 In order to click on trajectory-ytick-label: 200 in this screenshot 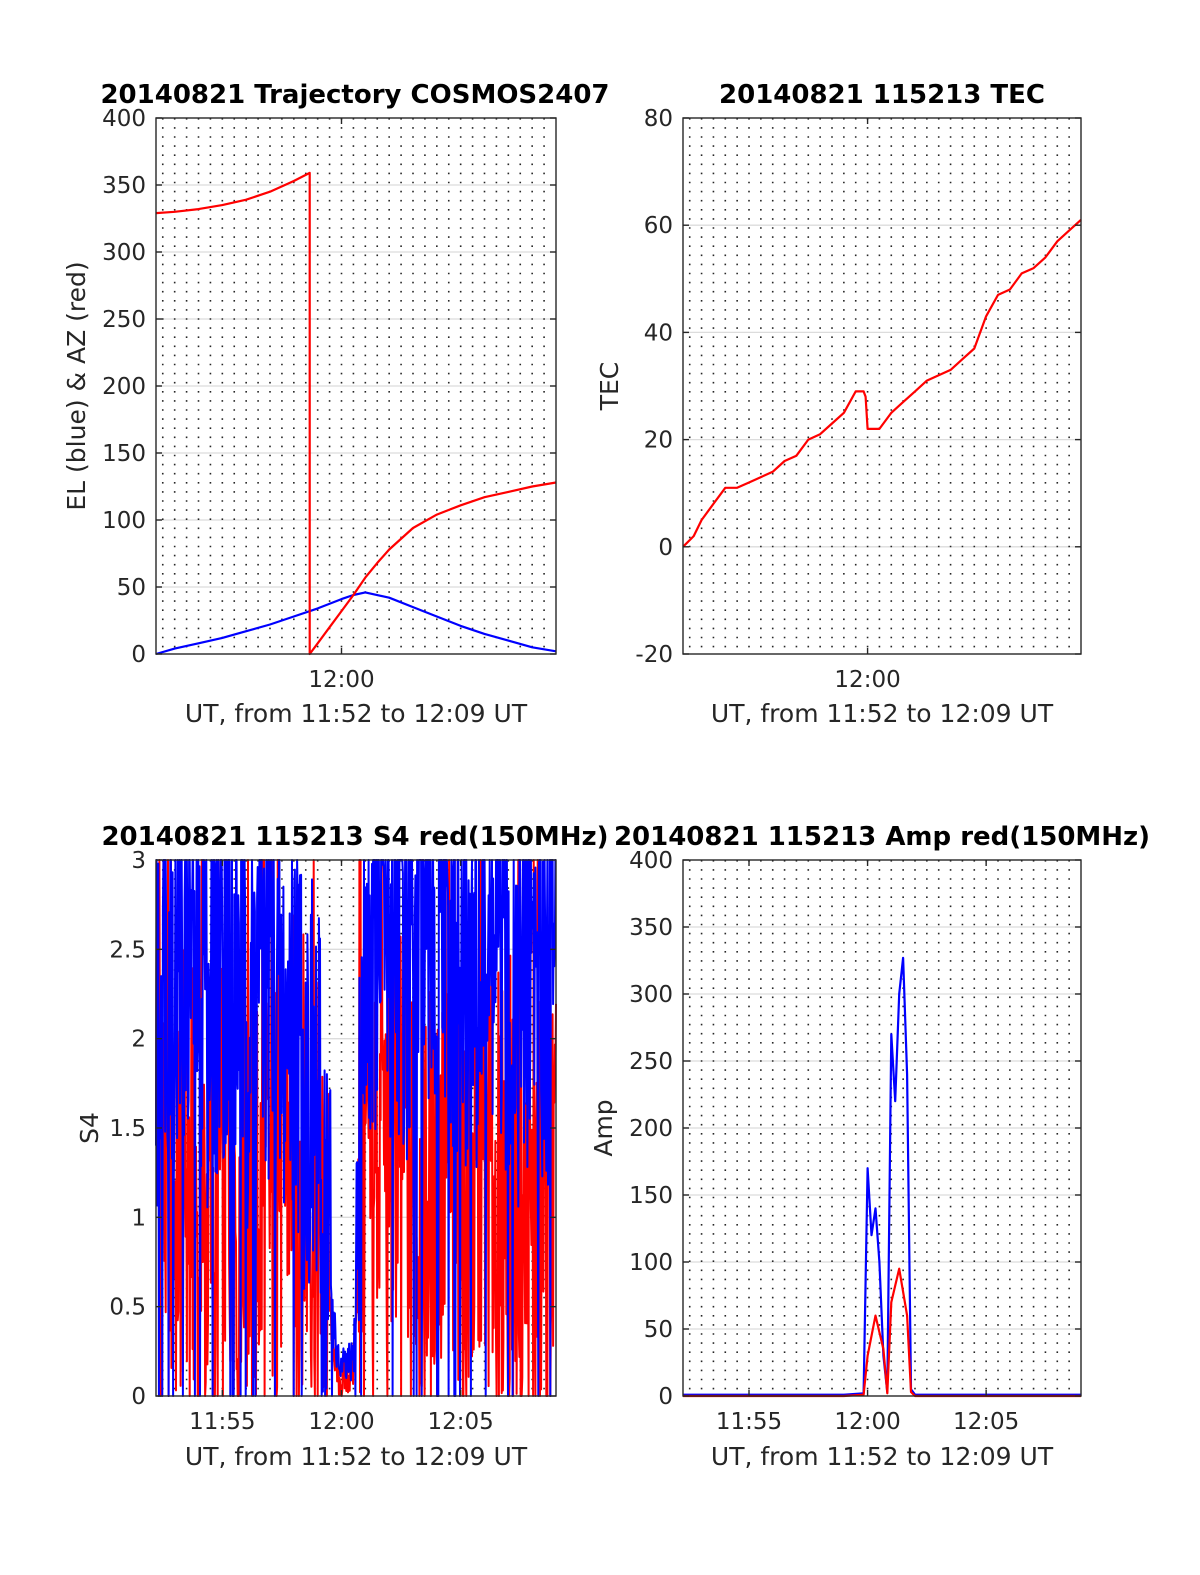, I will do `click(124, 387)`.